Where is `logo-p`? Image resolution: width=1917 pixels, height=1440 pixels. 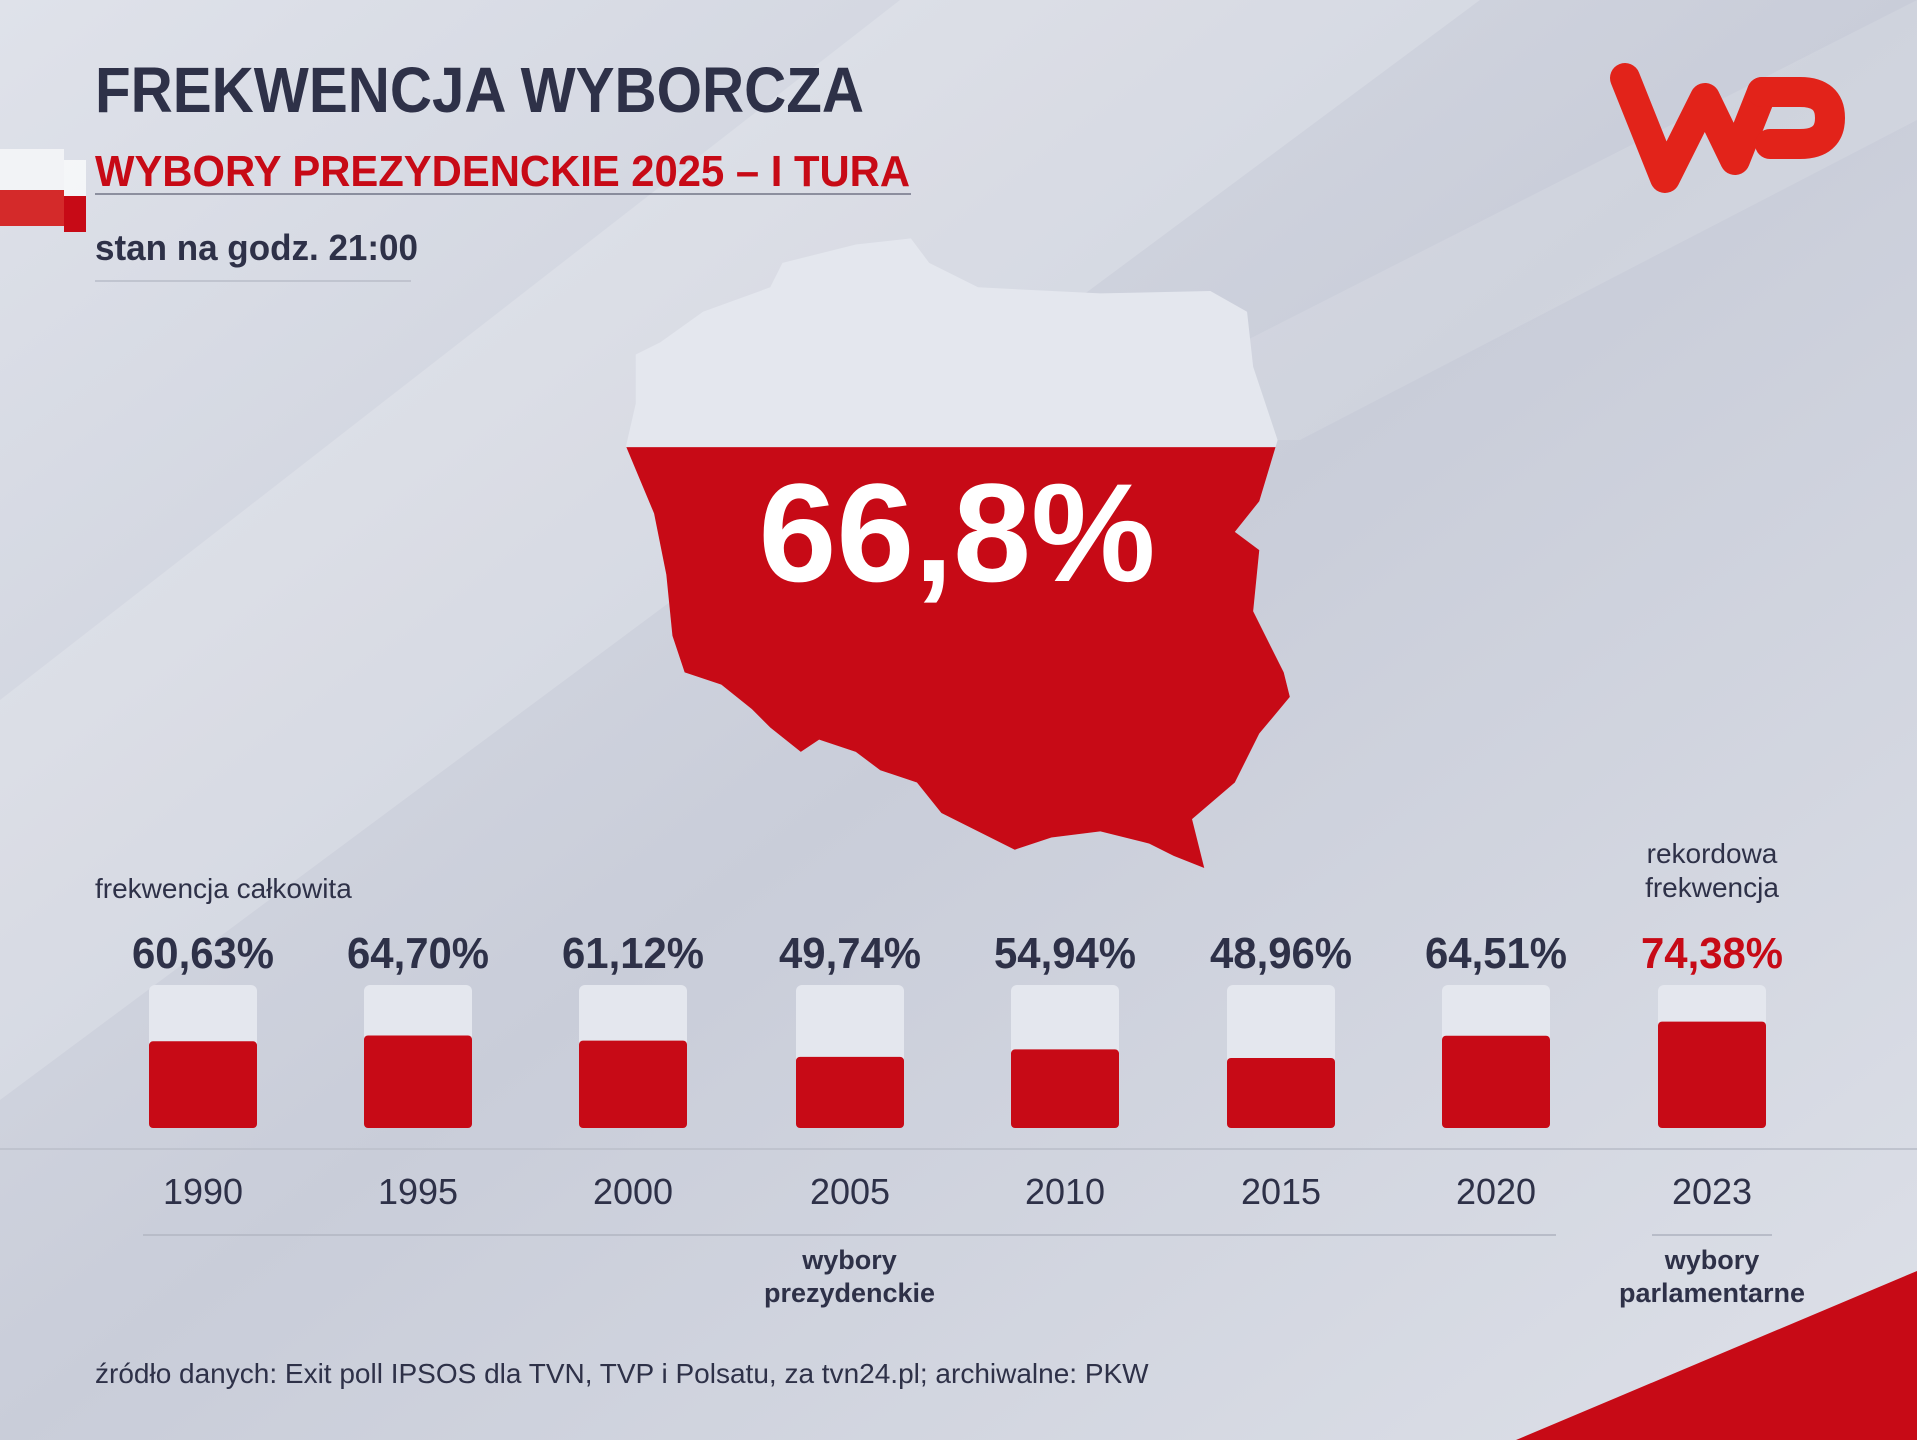 logo-p is located at coordinates (1796, 118).